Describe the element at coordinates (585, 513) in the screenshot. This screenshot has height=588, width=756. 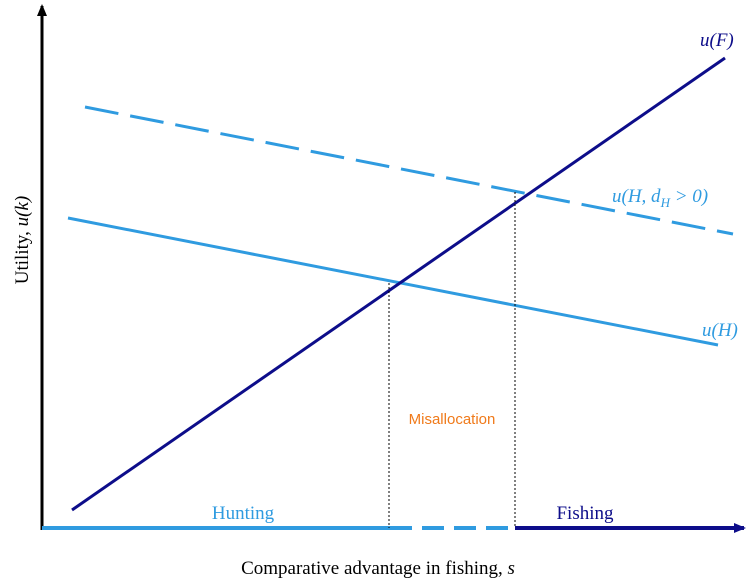
I see `fishing-label: Fishing` at that location.